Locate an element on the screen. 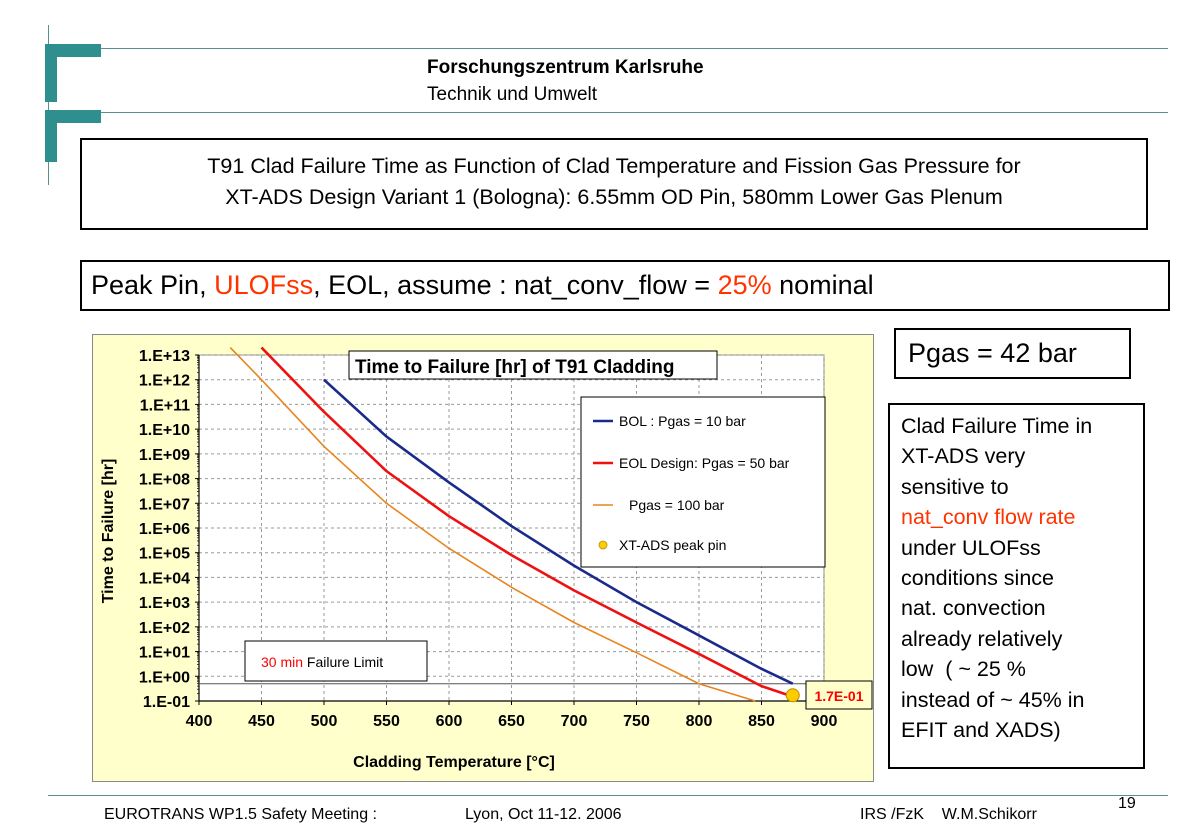 This screenshot has width=1188, height=840. footer-place: Lyon, Oct 11-12. 2006 is located at coordinates (543, 814).